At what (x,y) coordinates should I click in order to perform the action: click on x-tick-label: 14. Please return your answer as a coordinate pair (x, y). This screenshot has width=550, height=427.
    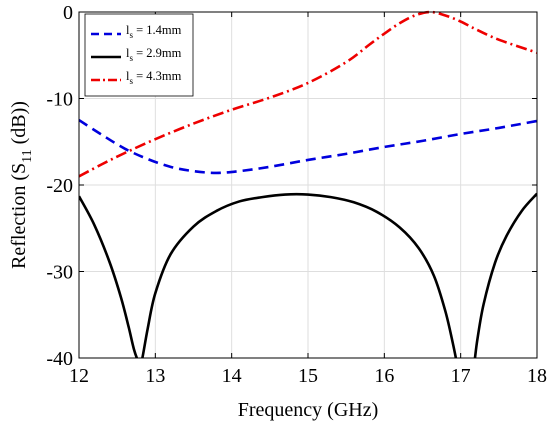
    Looking at the image, I should click on (232, 376).